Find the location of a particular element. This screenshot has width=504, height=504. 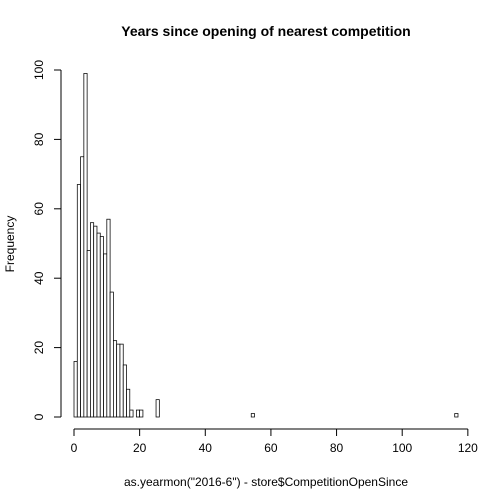

y-tick-label: 80 is located at coordinates (39, 139).